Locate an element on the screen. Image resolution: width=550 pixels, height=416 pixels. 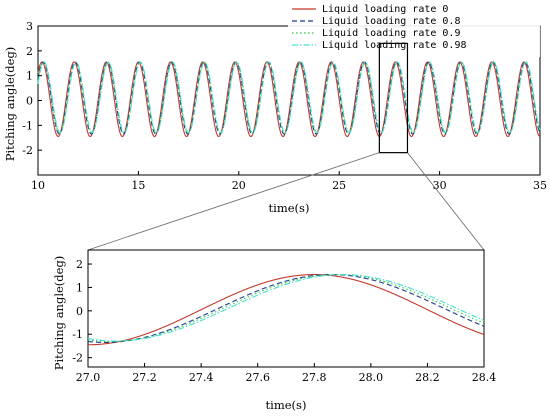
top-y-tick-label: -2 is located at coordinates (27, 150).